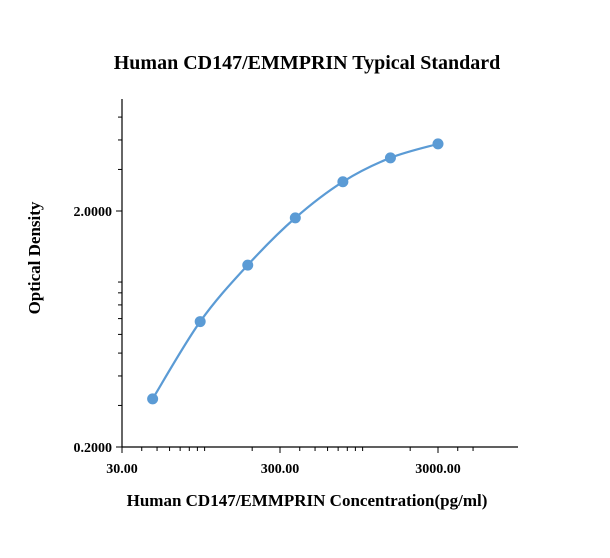 Image resolution: width=610 pixels, height=558 pixels. Describe the element at coordinates (280, 469) in the screenshot. I see `x-tick-label: 300.00` at that location.